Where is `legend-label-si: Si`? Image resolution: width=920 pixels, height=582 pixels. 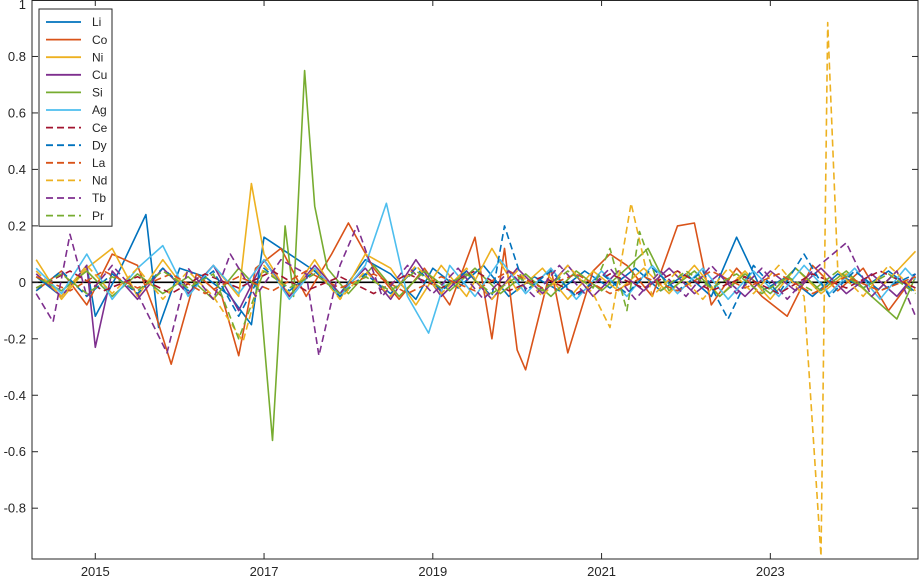 legend-label-si: Si is located at coordinates (97, 93).